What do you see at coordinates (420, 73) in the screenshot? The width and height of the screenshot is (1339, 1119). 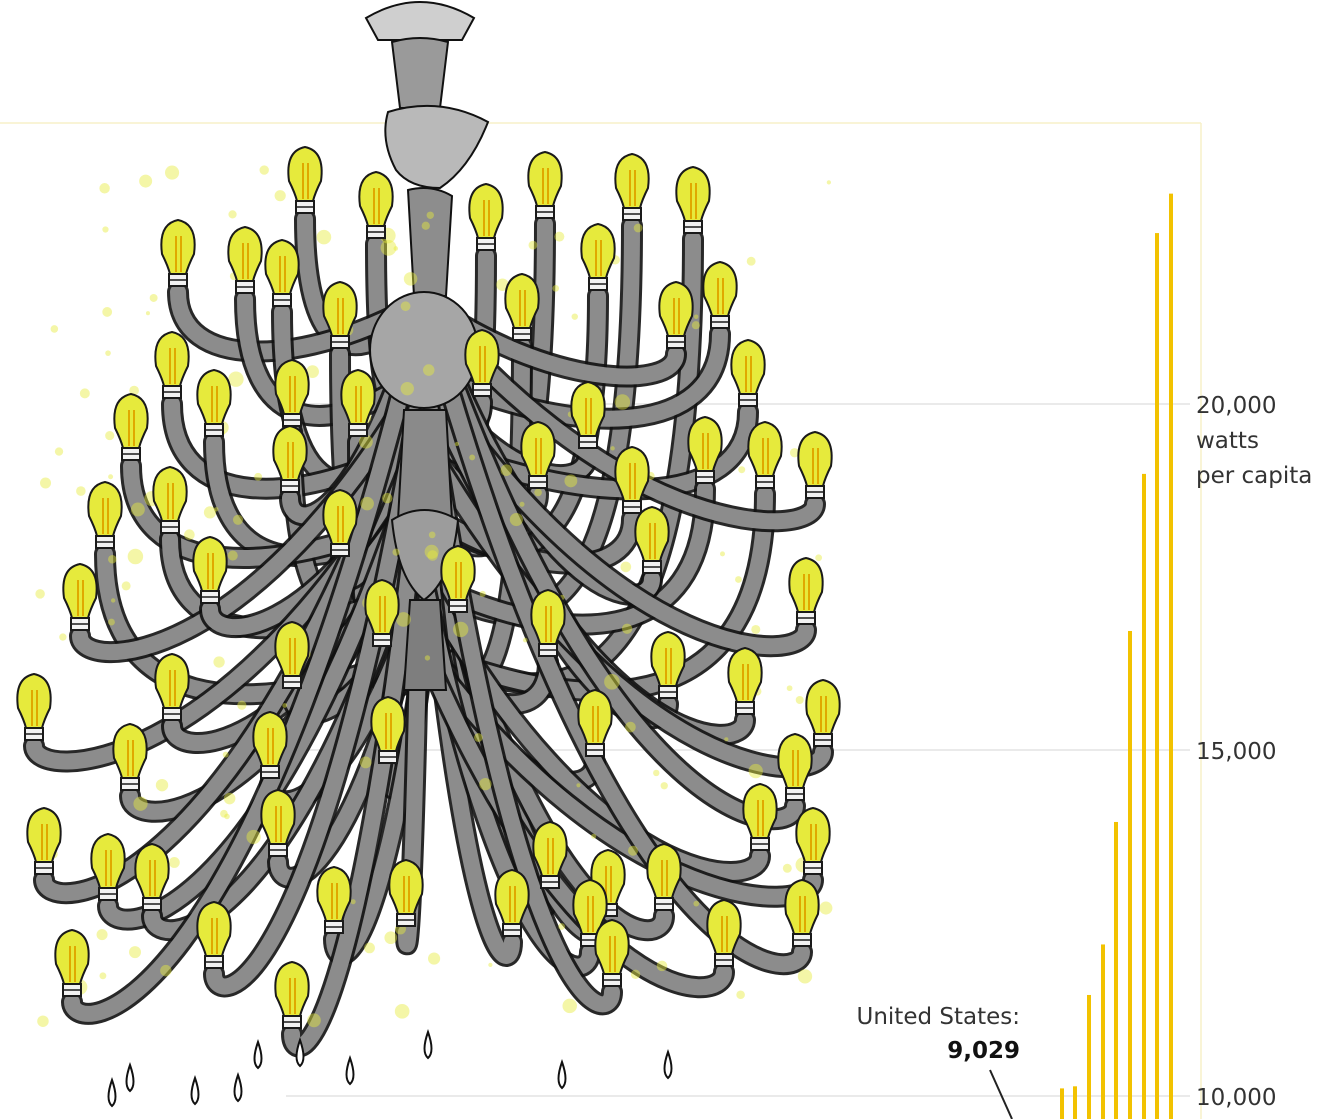 I see `stem-top` at bounding box center [420, 73].